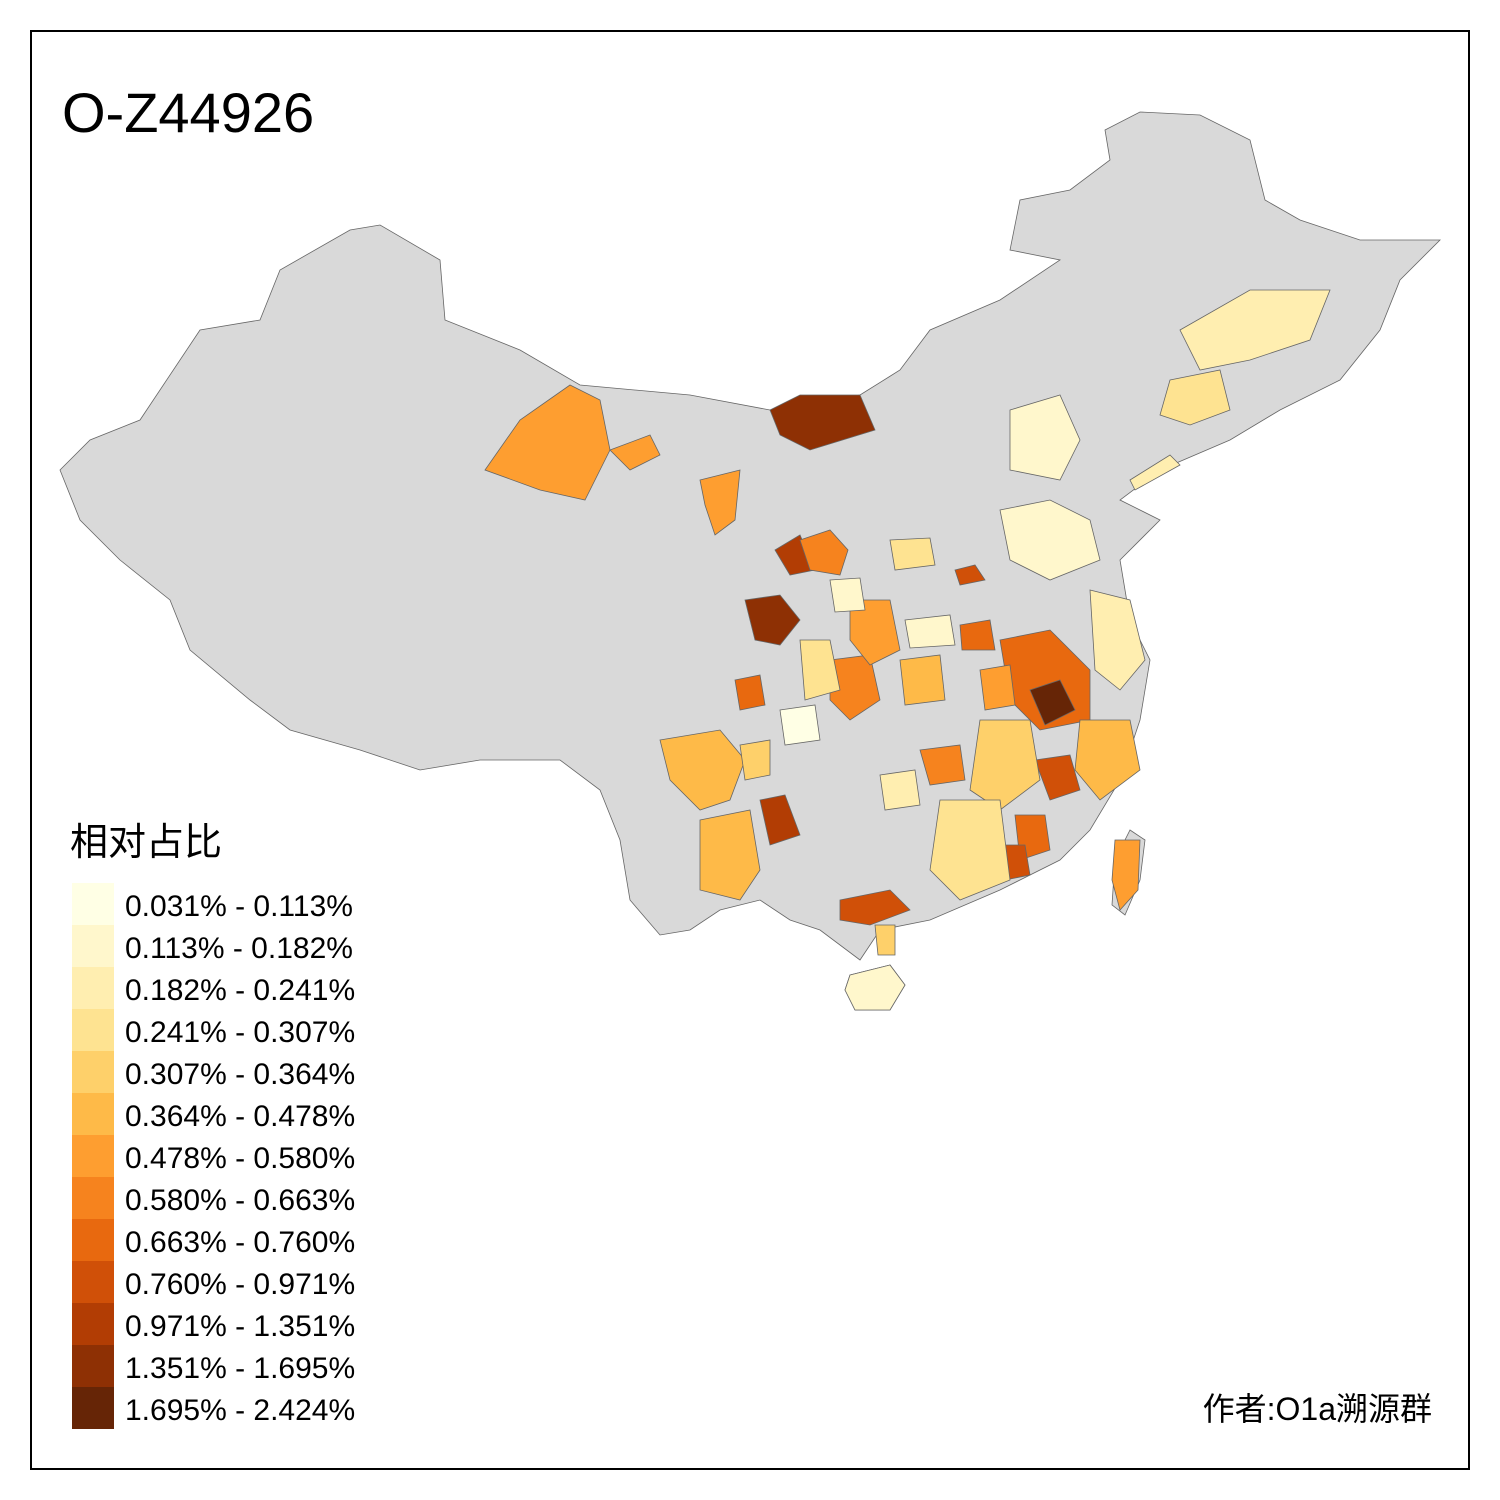 The image size is (1500, 1500). I want to click on legend-label: 1.351% - 1.695%, so click(240, 1368).